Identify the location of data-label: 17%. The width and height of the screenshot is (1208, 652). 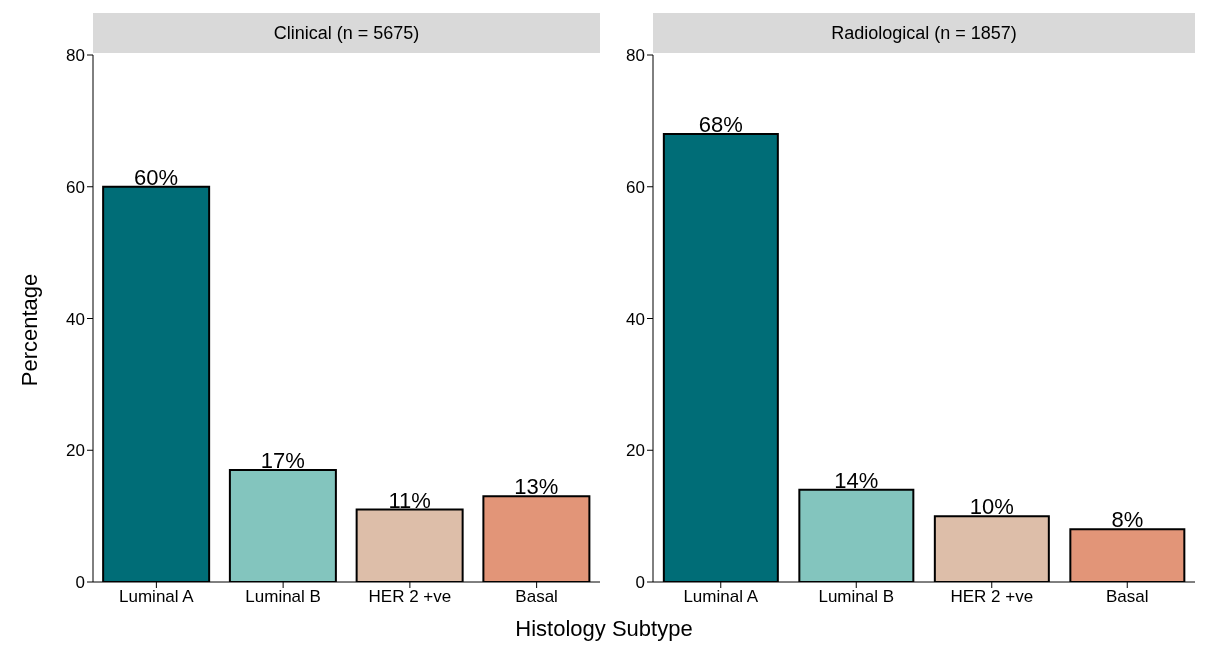
(282, 461).